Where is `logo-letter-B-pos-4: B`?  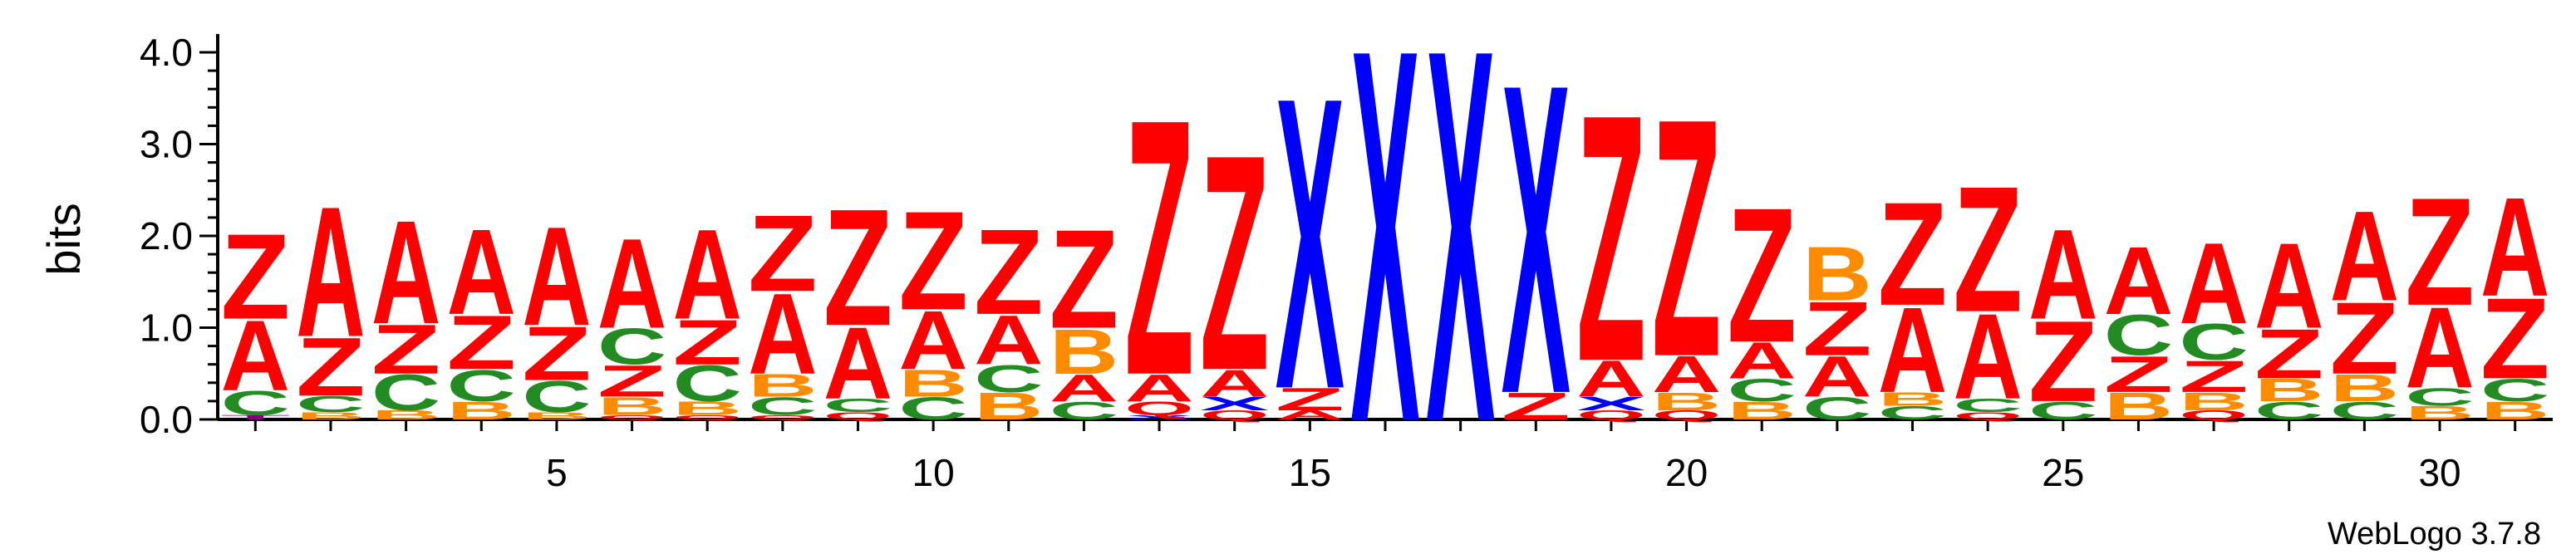 logo-letter-B-pos-4: B is located at coordinates (481, 410).